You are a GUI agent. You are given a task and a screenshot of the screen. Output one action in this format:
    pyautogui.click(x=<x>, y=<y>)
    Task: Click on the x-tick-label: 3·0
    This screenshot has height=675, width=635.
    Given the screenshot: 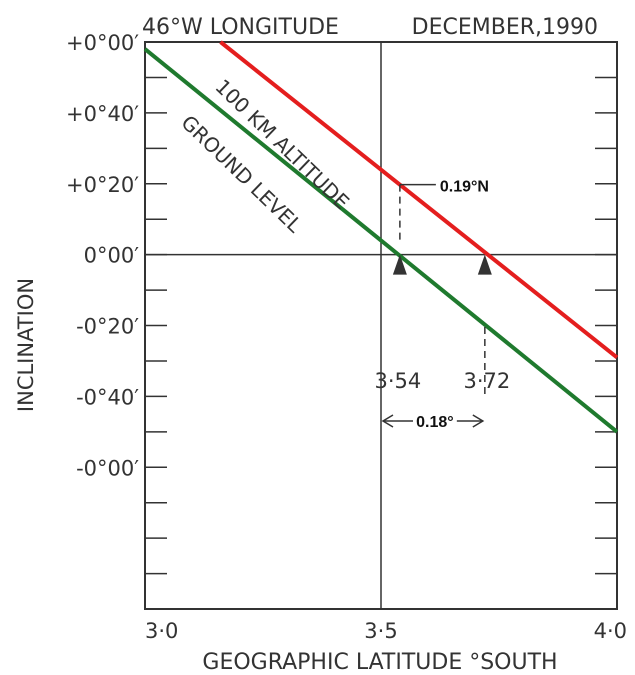 What is the action you would take?
    pyautogui.click(x=161, y=631)
    